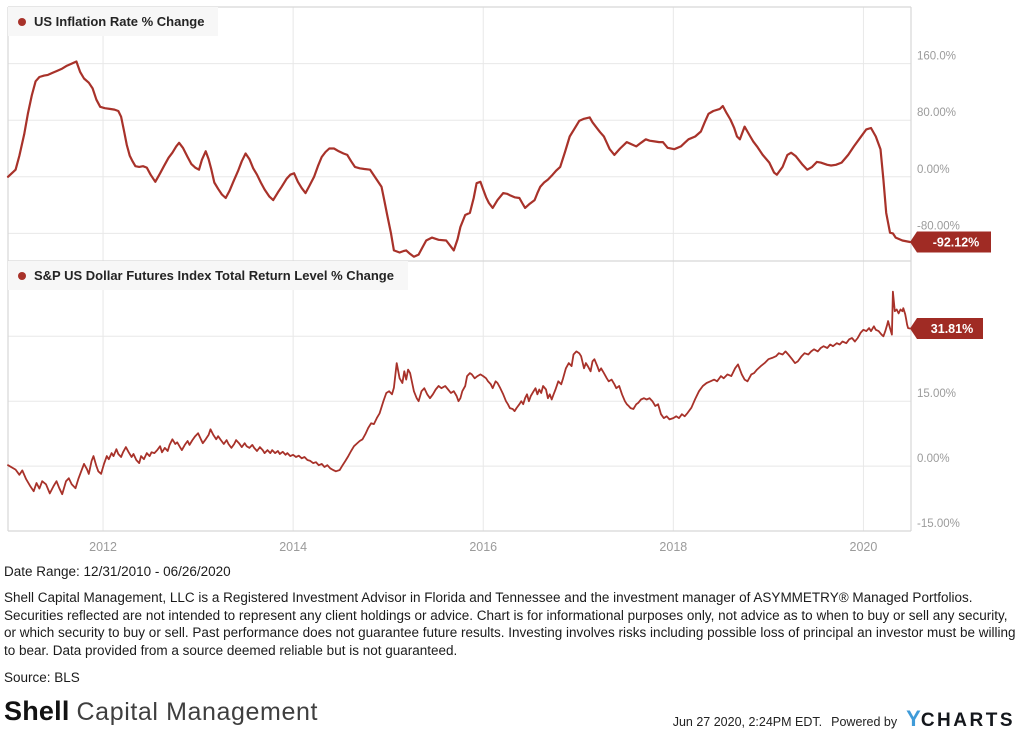 This screenshot has width=1023, height=739. I want to click on badge-value-label: -92.12%, so click(956, 242).